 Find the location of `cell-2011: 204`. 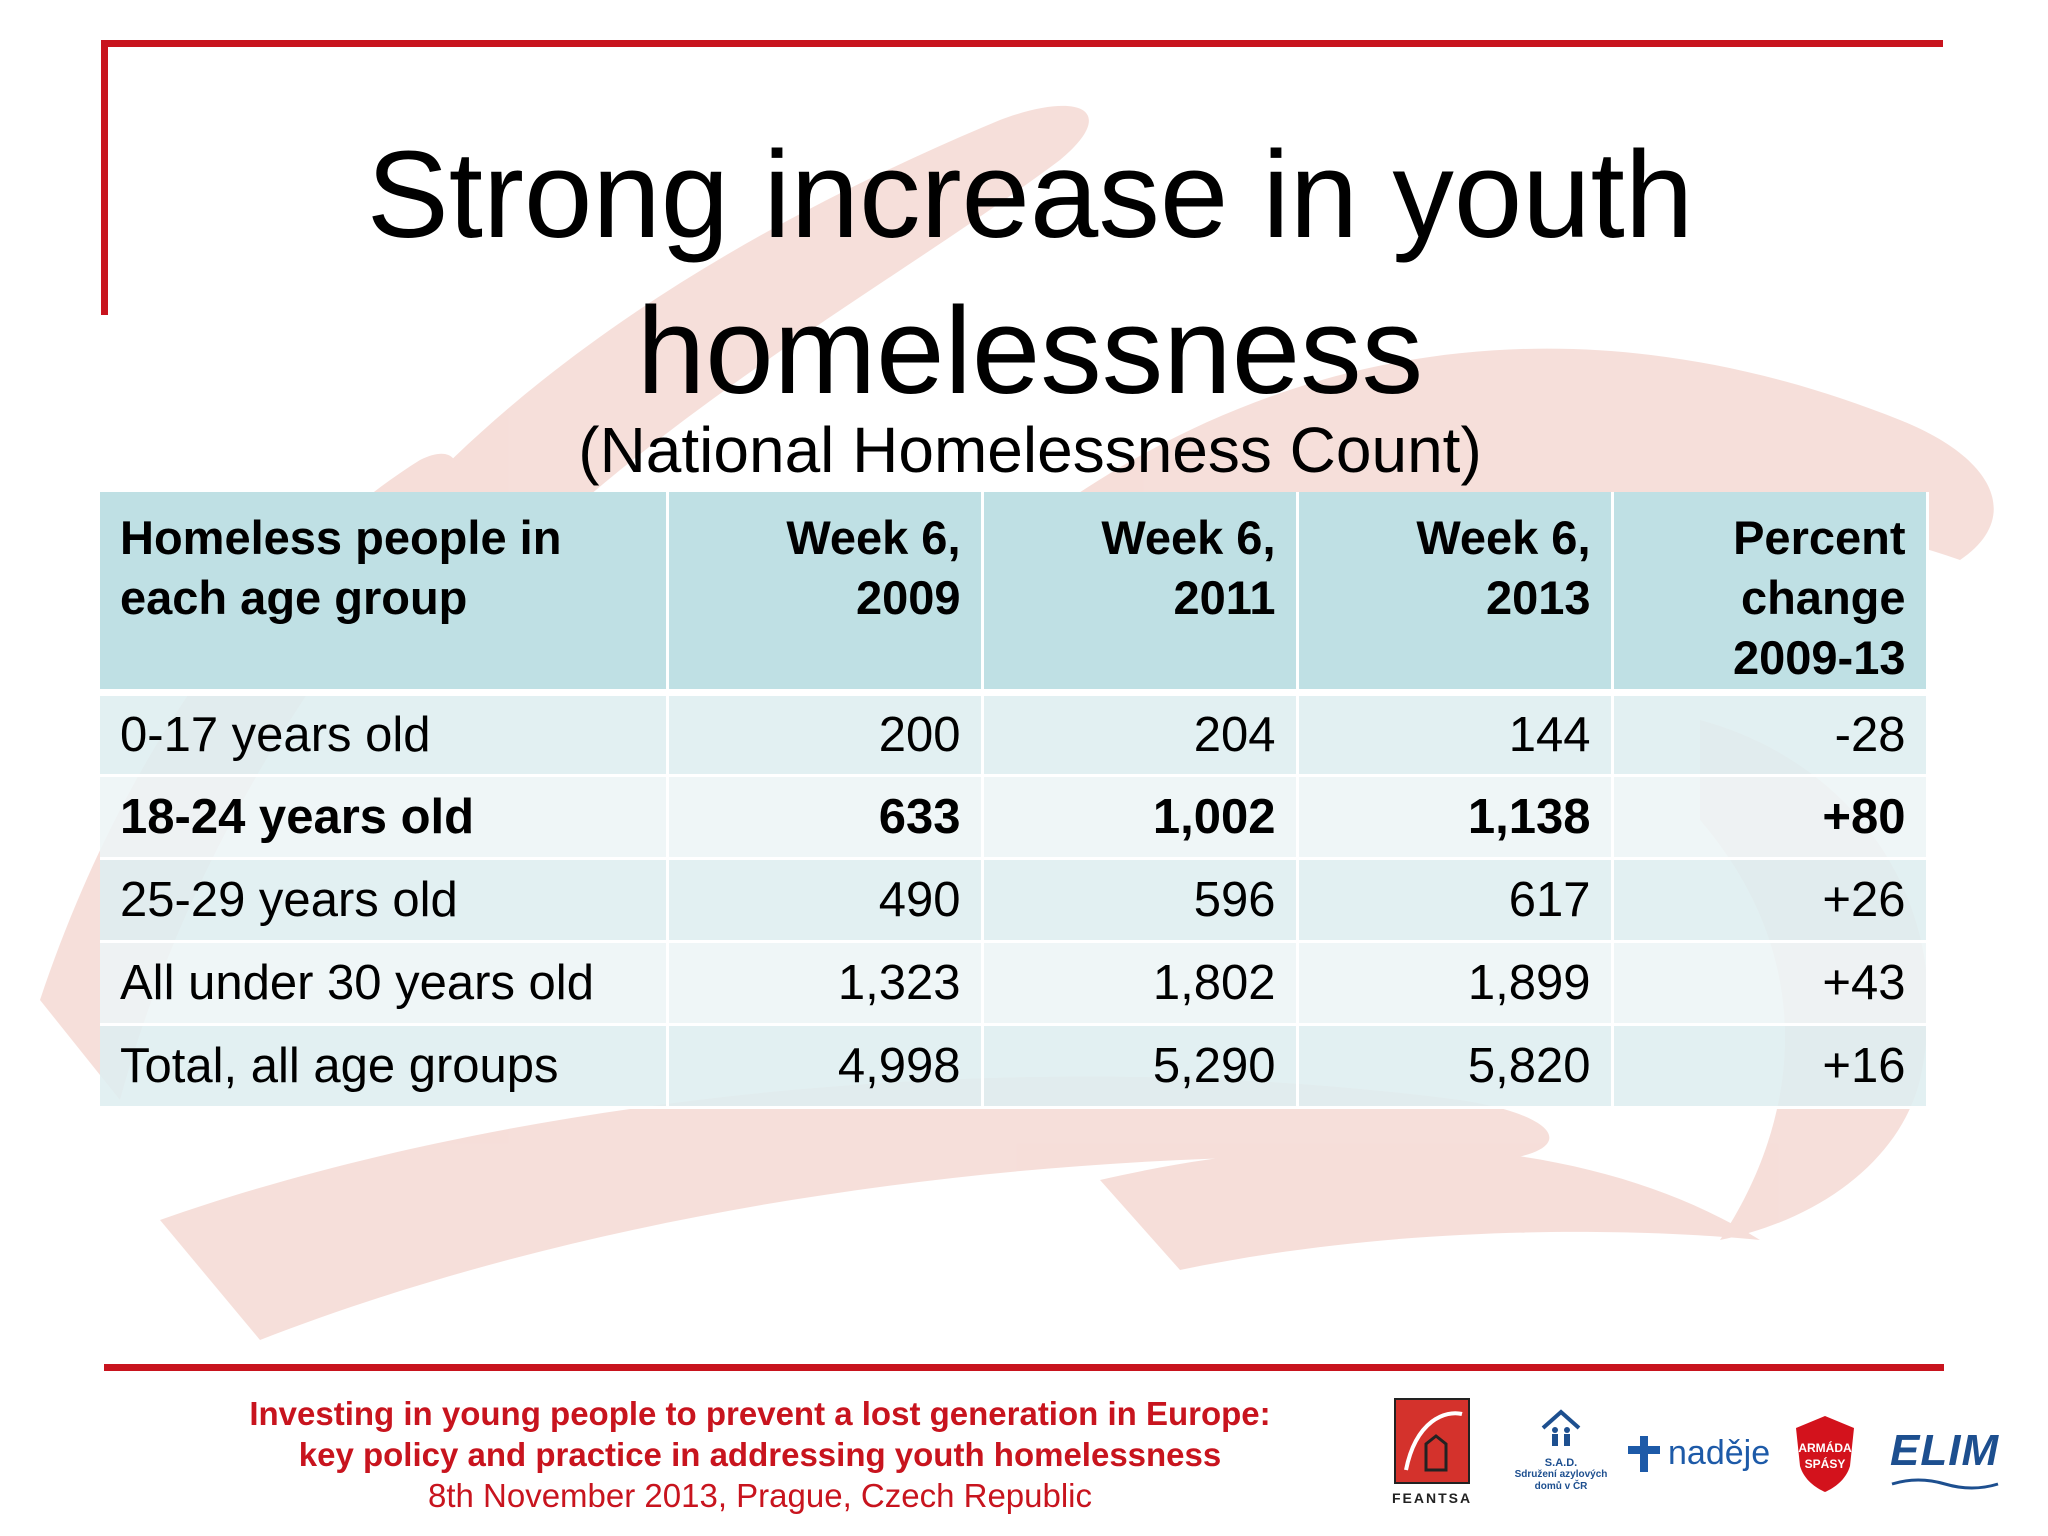

cell-2011: 204 is located at coordinates (1140, 734).